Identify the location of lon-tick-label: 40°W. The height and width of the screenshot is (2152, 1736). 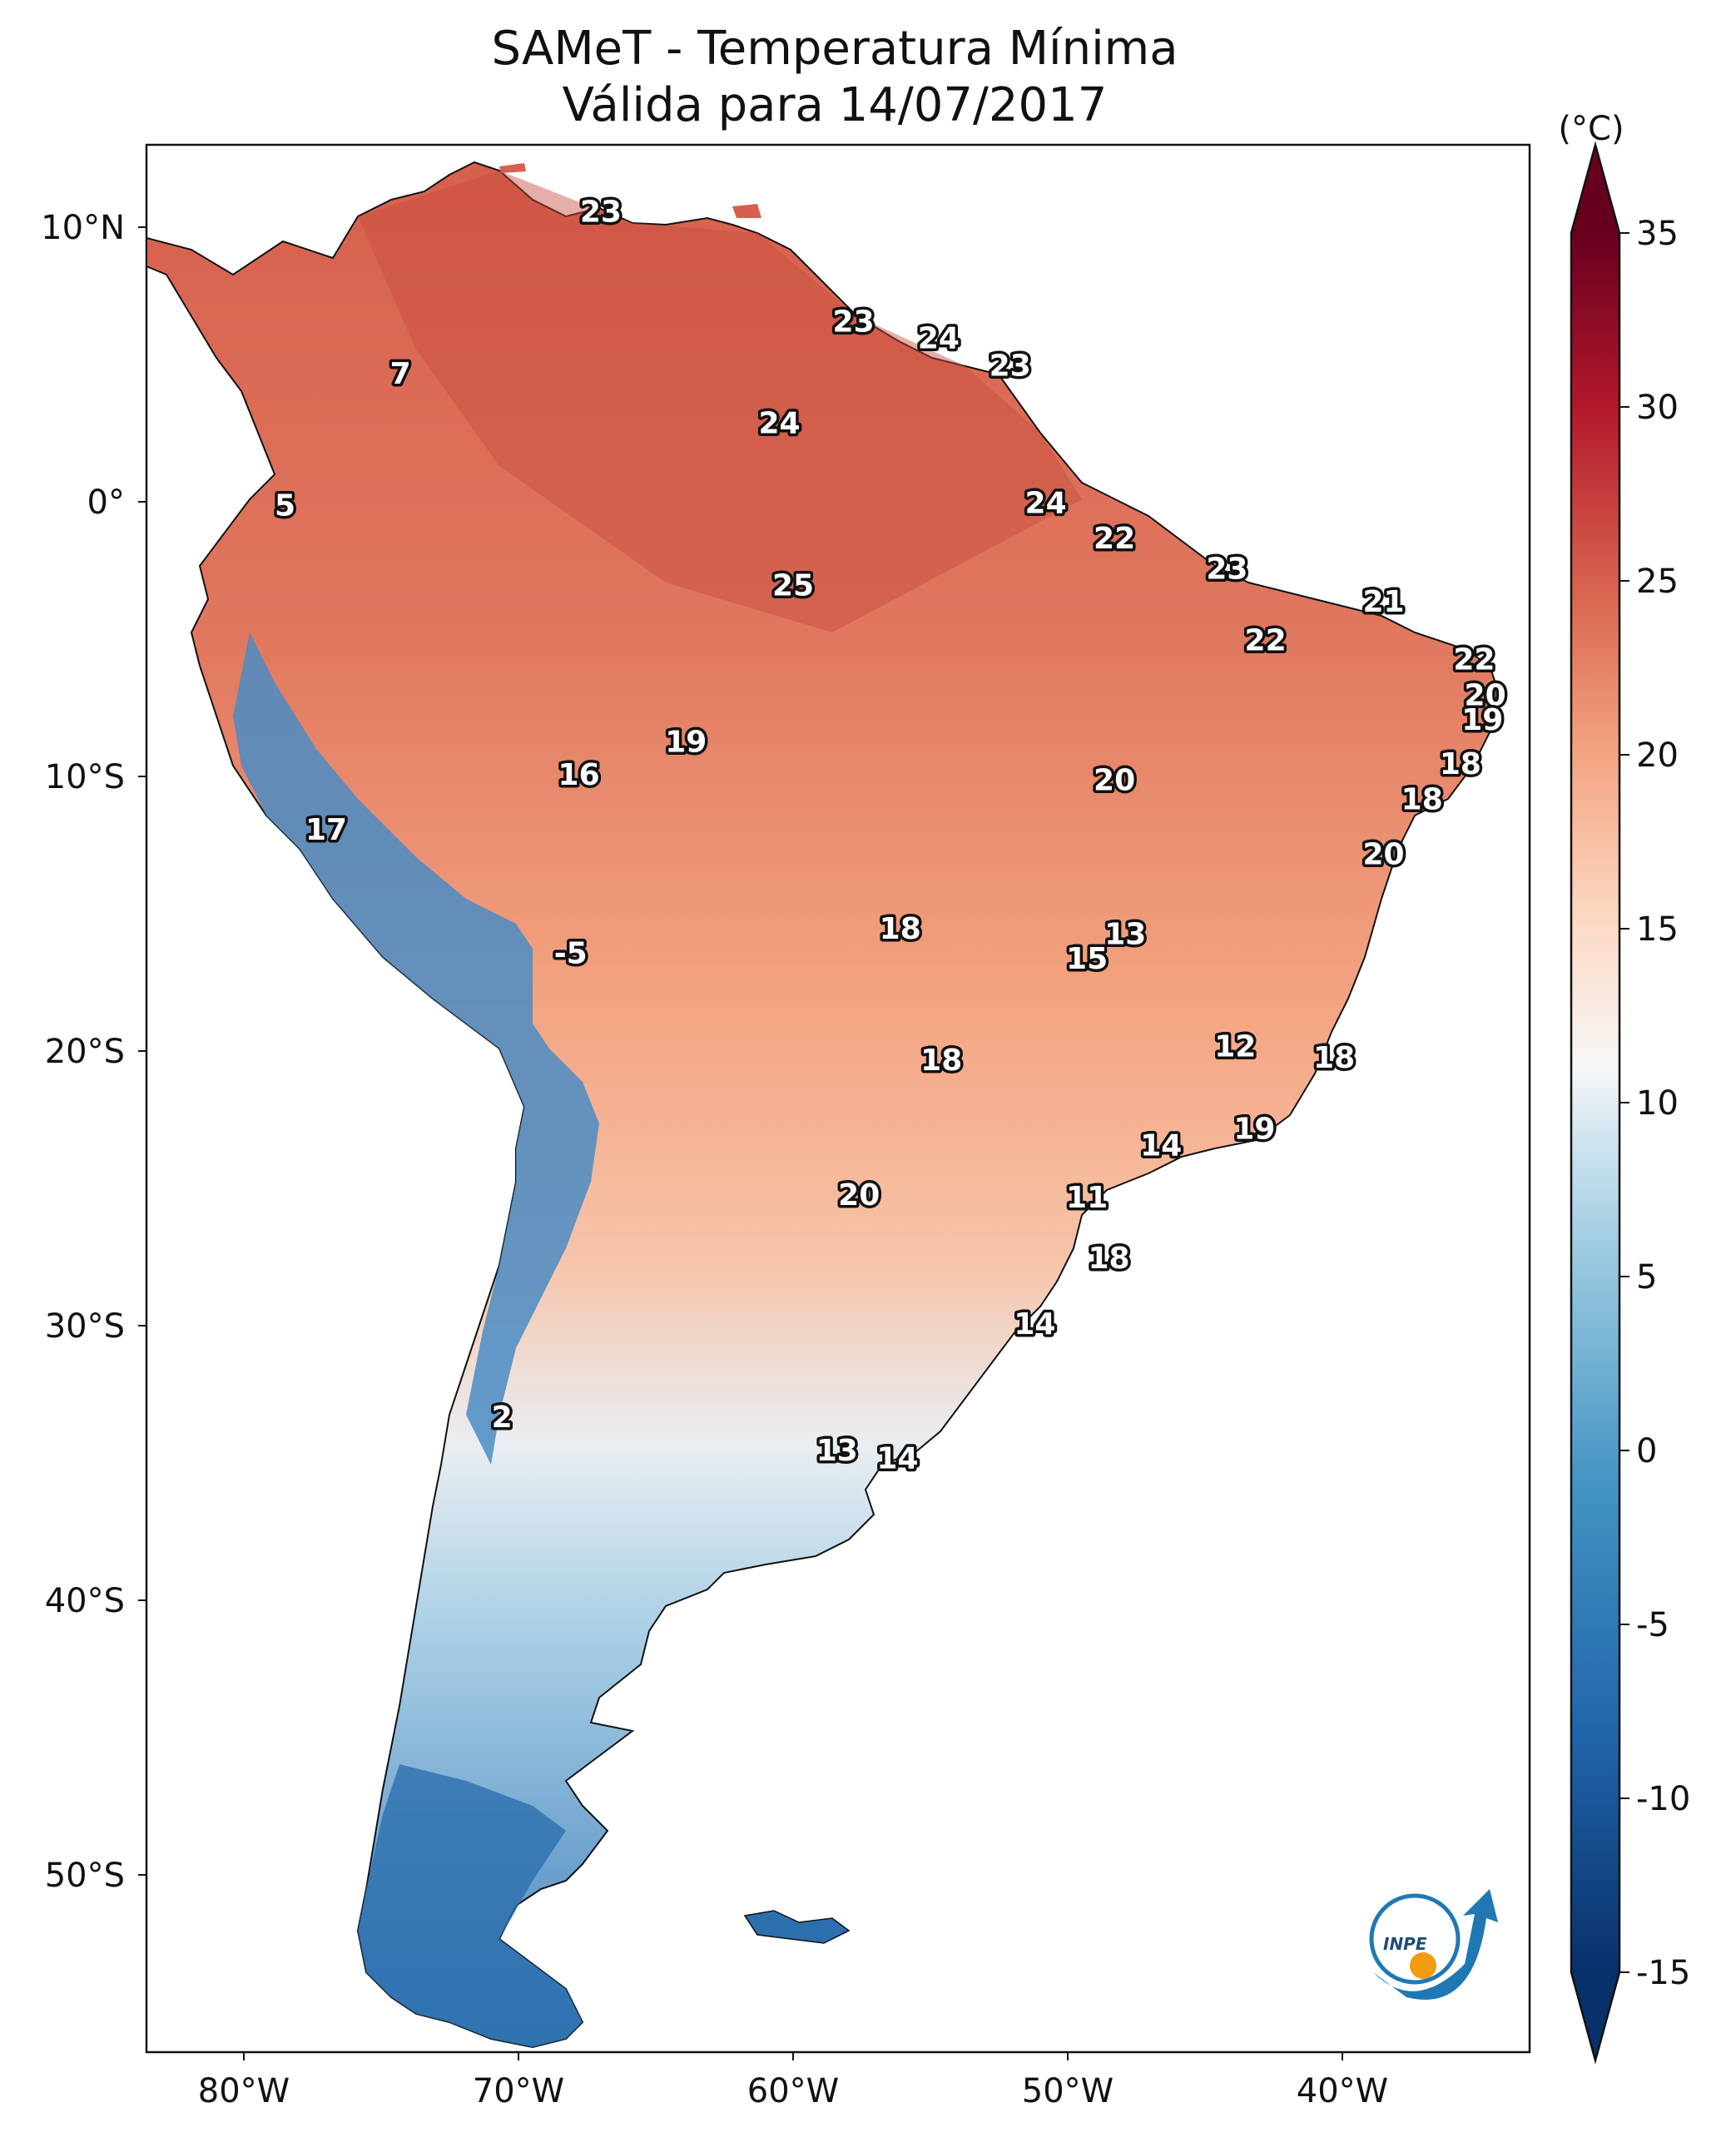
(1342, 2091).